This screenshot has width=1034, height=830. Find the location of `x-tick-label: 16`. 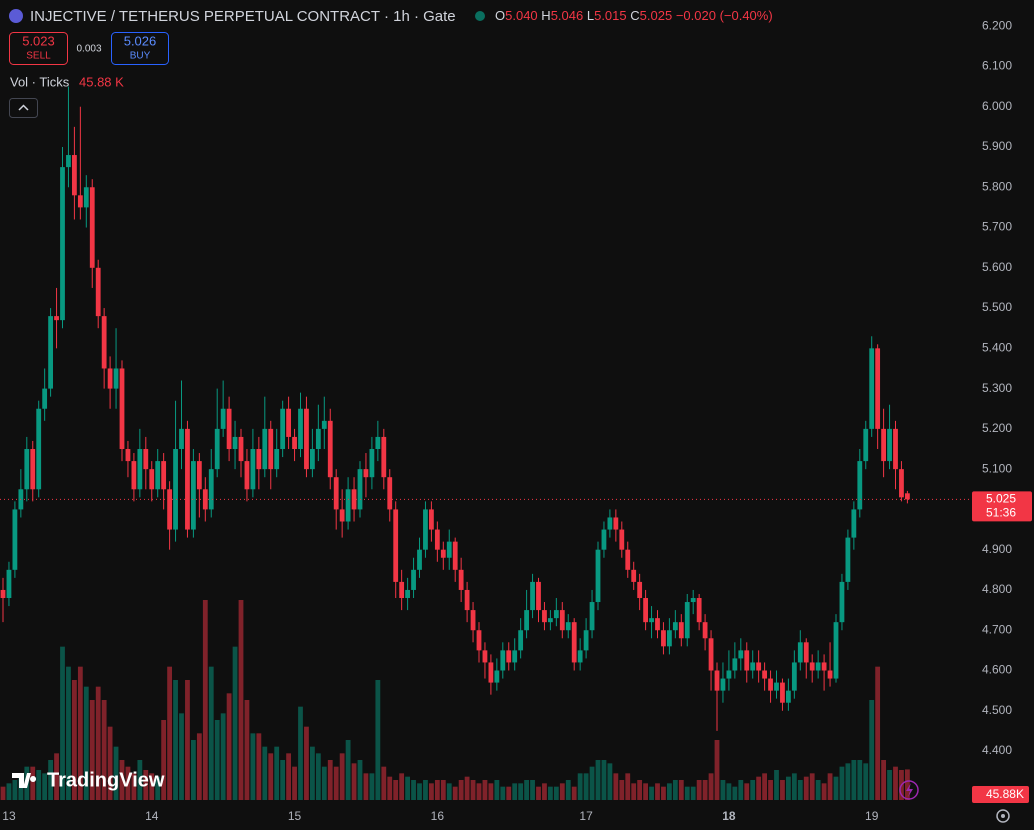

x-tick-label: 16 is located at coordinates (438, 816).